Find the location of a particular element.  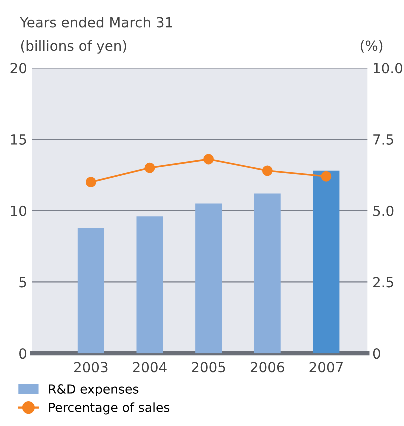

y2-tick-label: 0 is located at coordinates (376, 354).